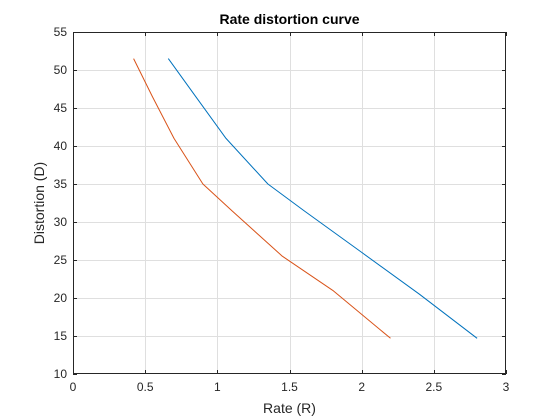 The width and height of the screenshot is (560, 420). I want to click on x-axis-label: Rate (R), so click(289, 408).